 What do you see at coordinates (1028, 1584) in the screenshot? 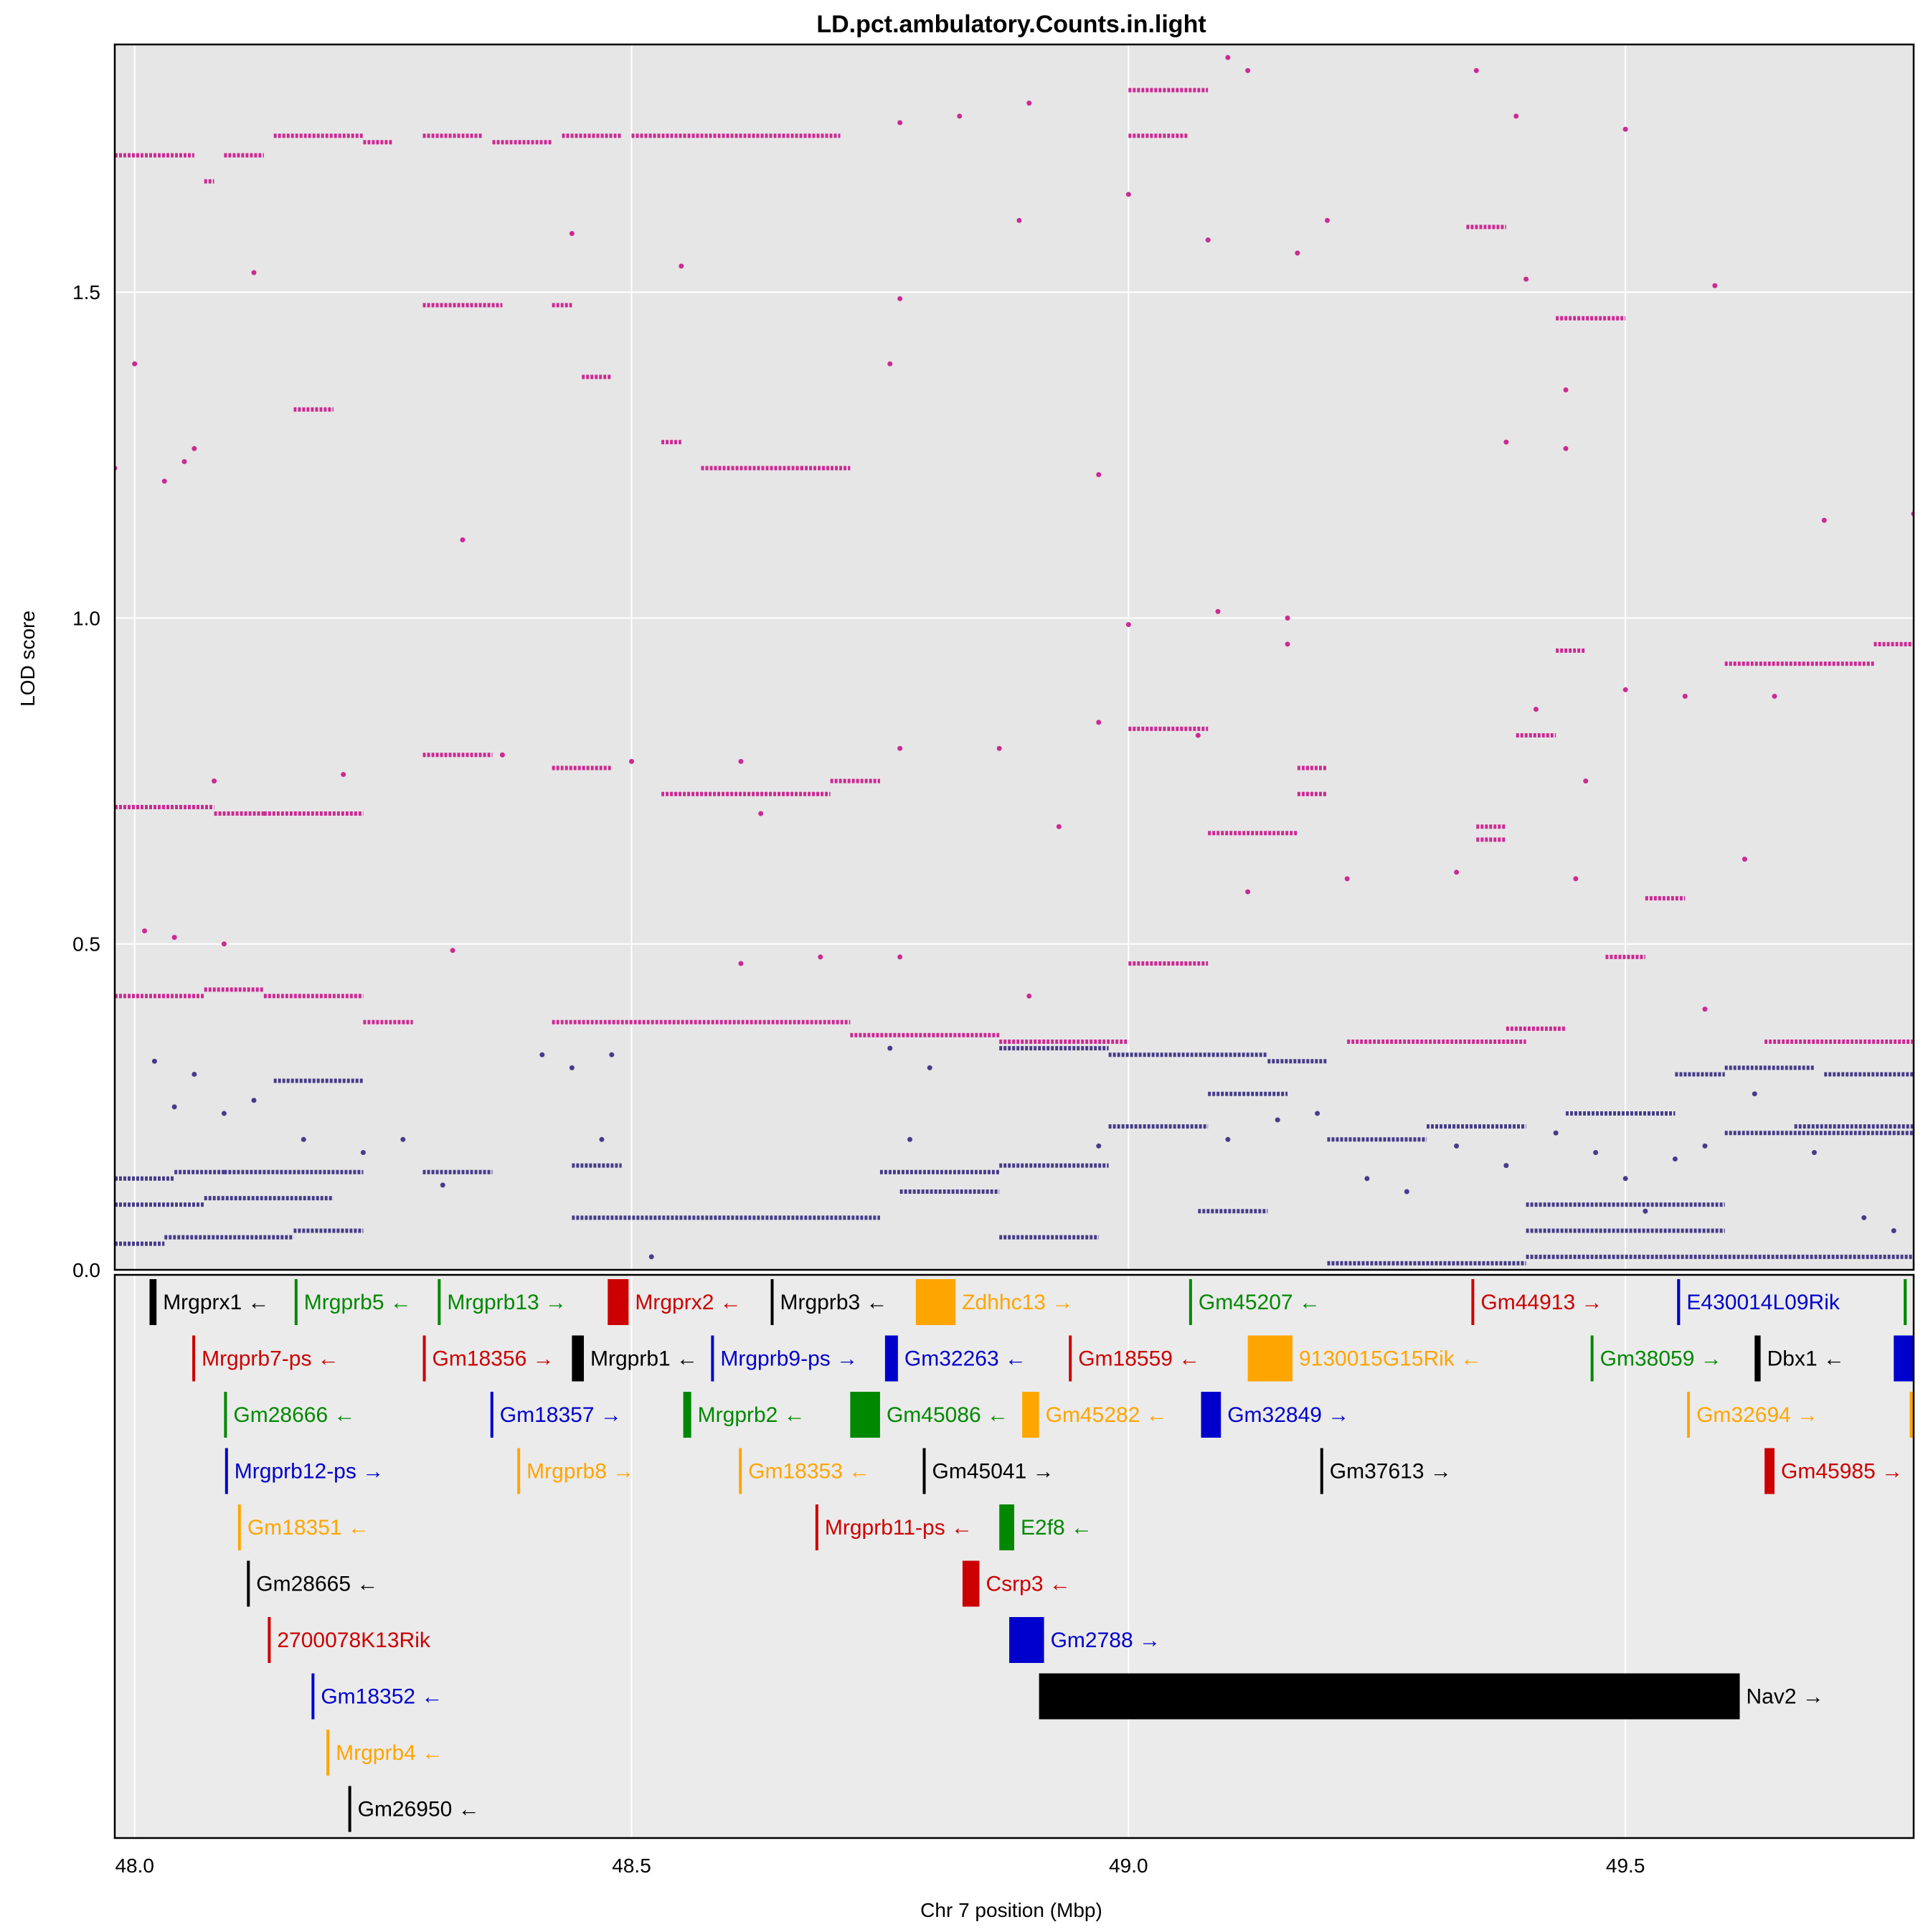
I see `gene-label: Csrp3 ←` at bounding box center [1028, 1584].